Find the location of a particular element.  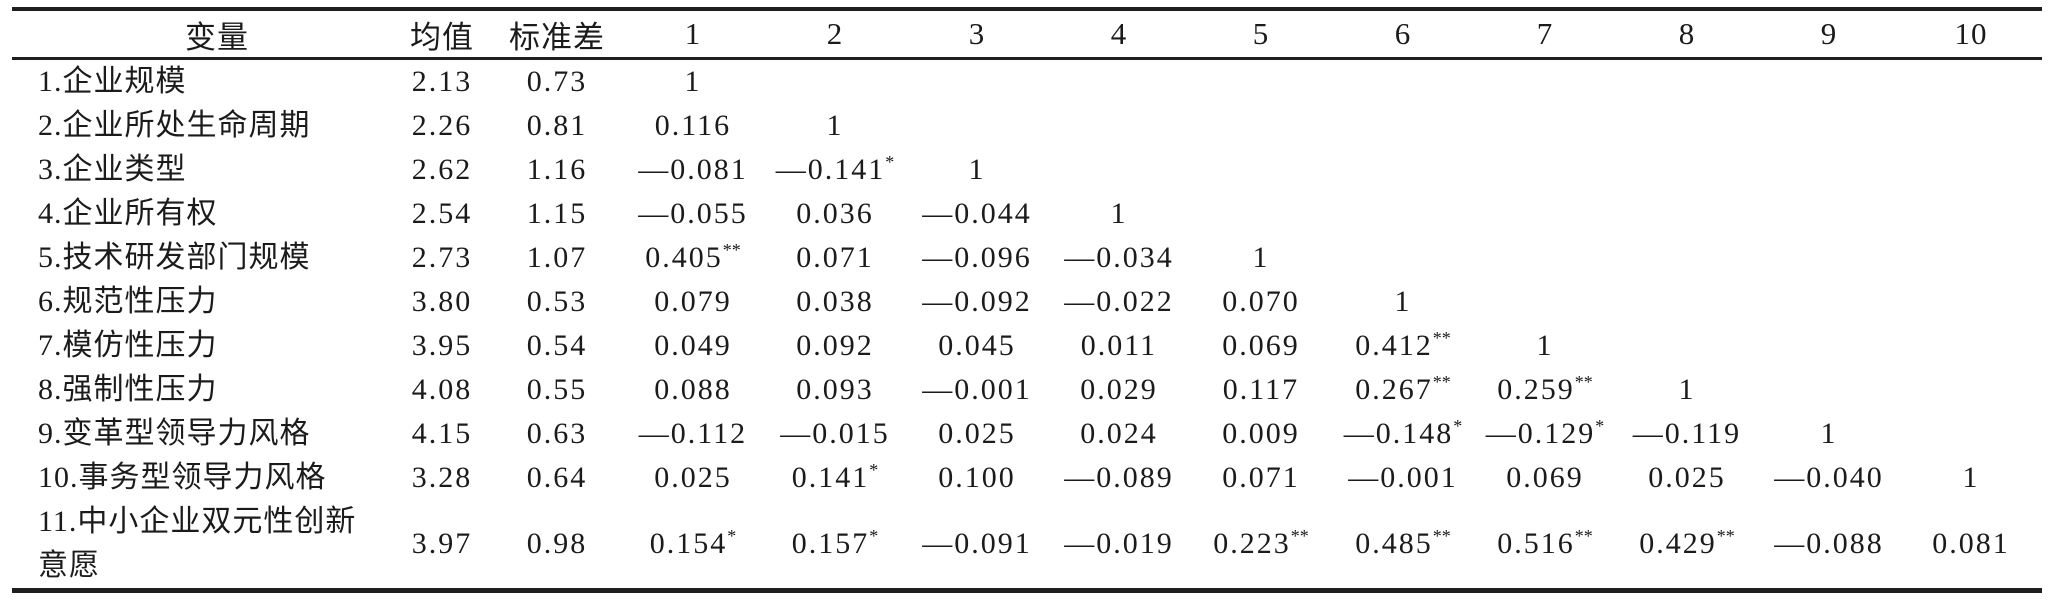

variable-label: 10.事务型领导力风格 is located at coordinates (182, 477).